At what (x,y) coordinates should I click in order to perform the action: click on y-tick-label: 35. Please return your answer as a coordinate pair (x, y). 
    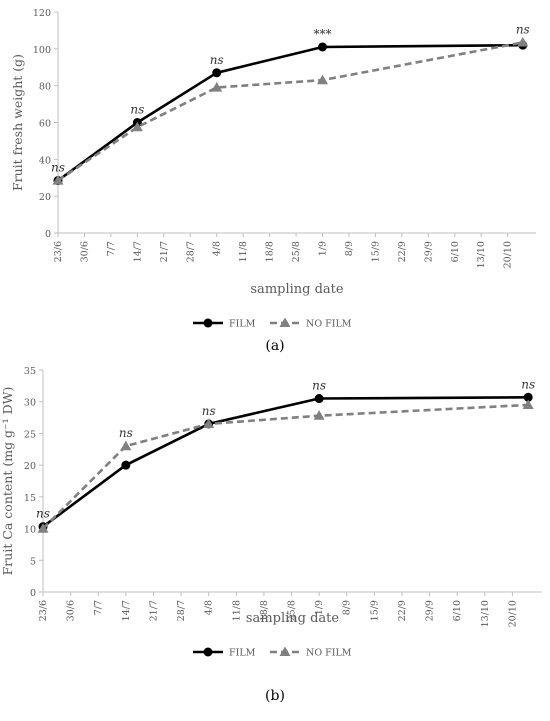
    Looking at the image, I should click on (30, 371).